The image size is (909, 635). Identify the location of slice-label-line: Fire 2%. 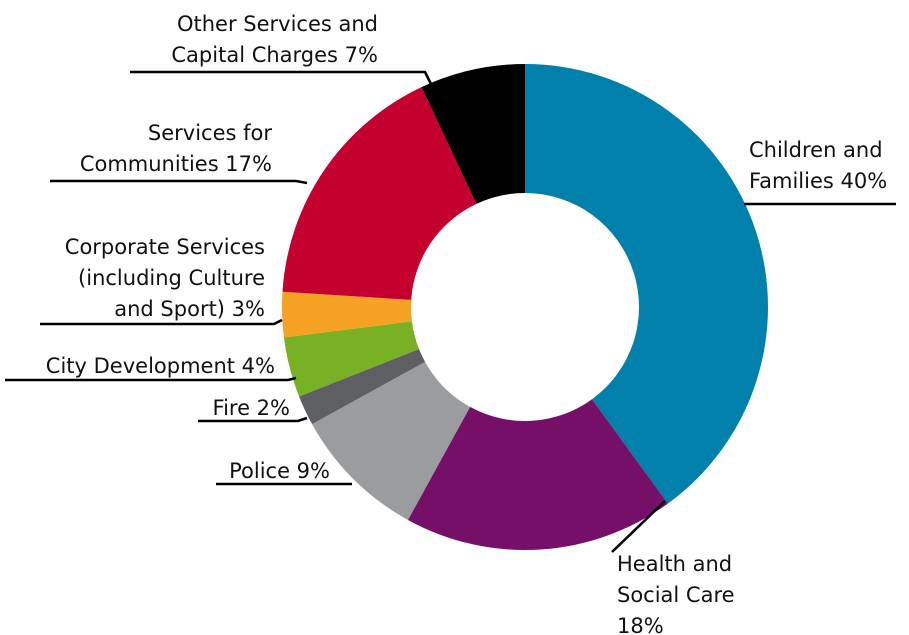
(251, 408).